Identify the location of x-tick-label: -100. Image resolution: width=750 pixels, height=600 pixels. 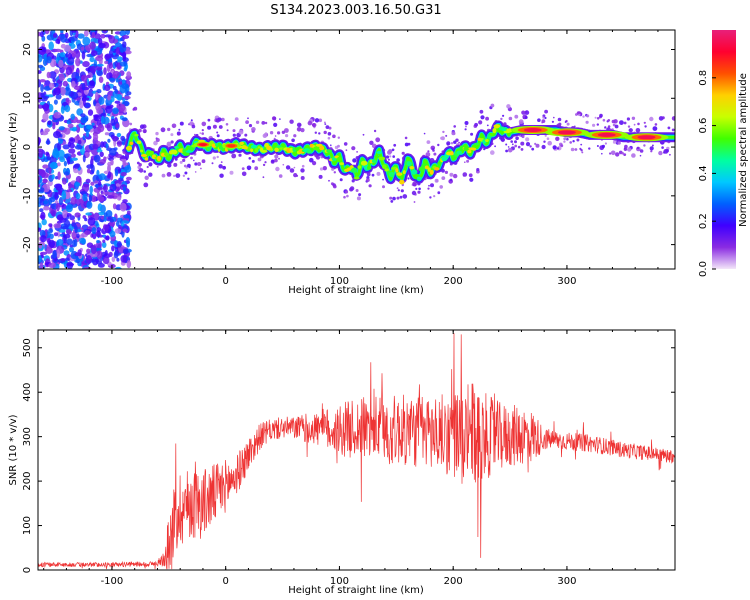
(112, 581).